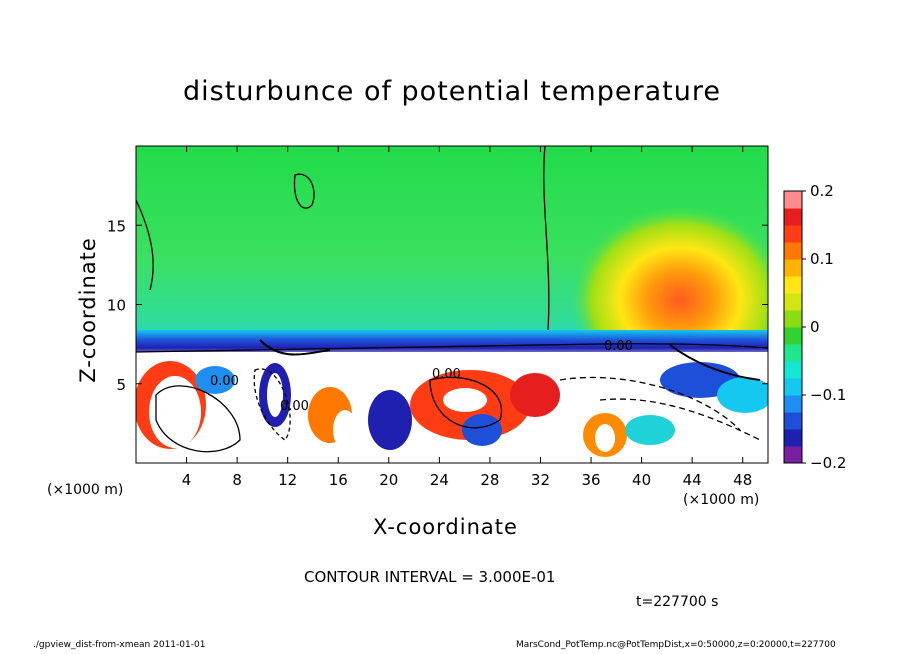 This screenshot has height=654, width=904. I want to click on y-tick-label: 10, so click(116, 306).